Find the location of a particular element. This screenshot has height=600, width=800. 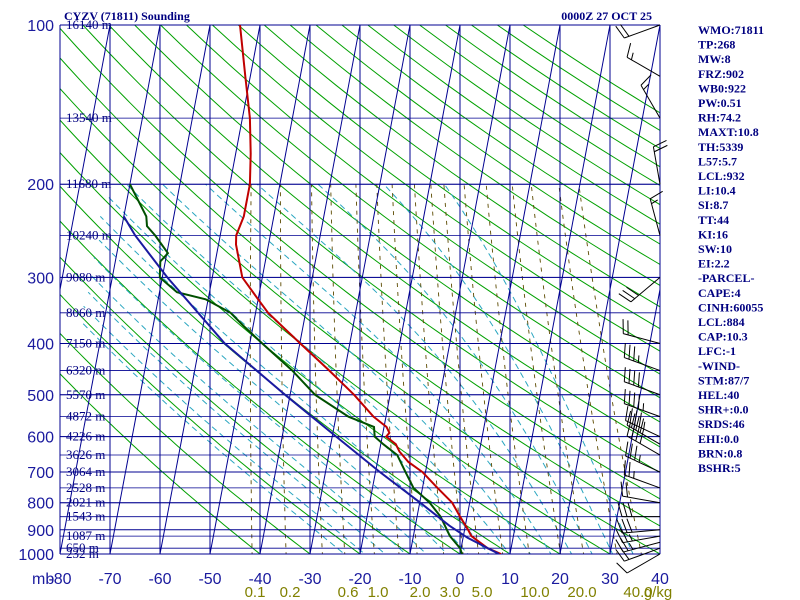

mixing-ratio-label: 0.2 is located at coordinates (290, 592).